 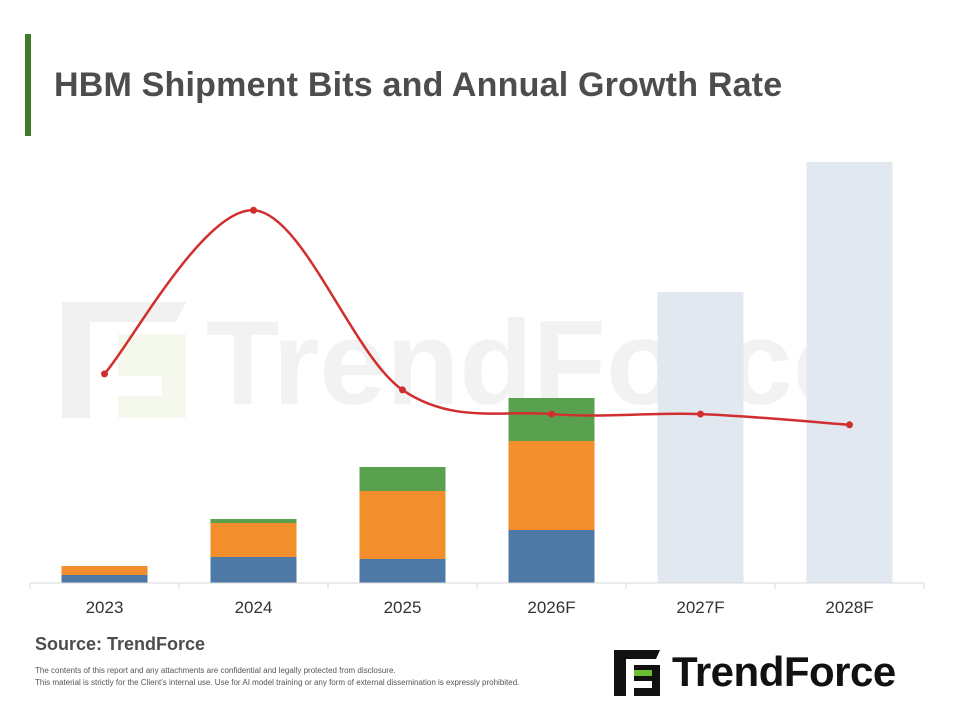 What do you see at coordinates (477, 586) in the screenshot?
I see `x-axis-ticks` at bounding box center [477, 586].